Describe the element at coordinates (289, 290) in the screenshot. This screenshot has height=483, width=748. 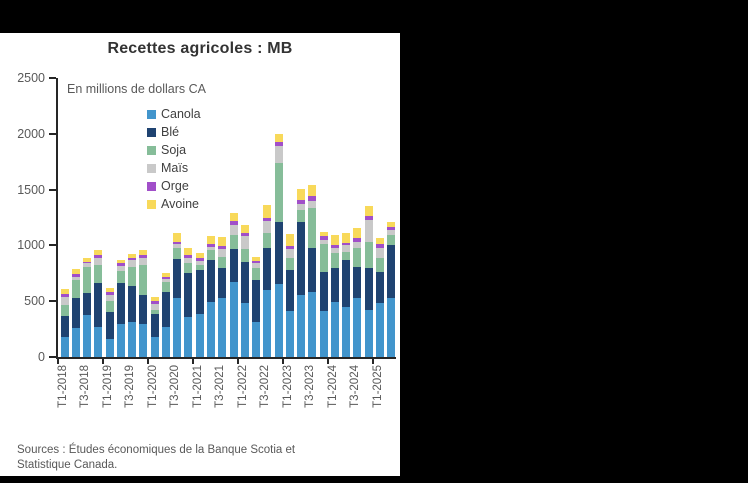
I see `bar-T1-2023-blé` at that location.